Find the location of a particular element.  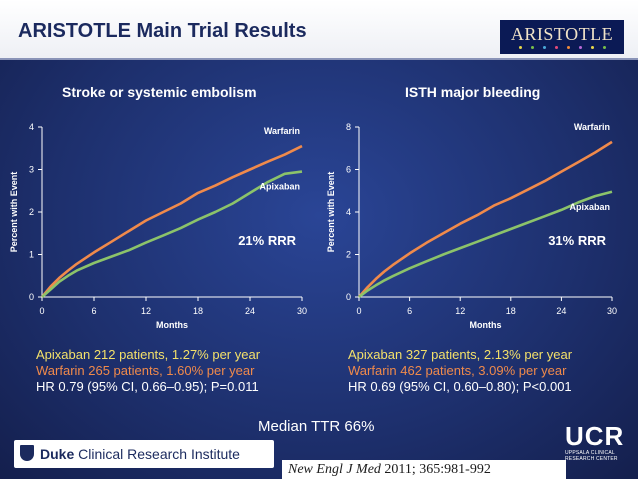

result-warfarin-right: Warfarin 462 patients, 3.09% per year is located at coordinates (457, 370).